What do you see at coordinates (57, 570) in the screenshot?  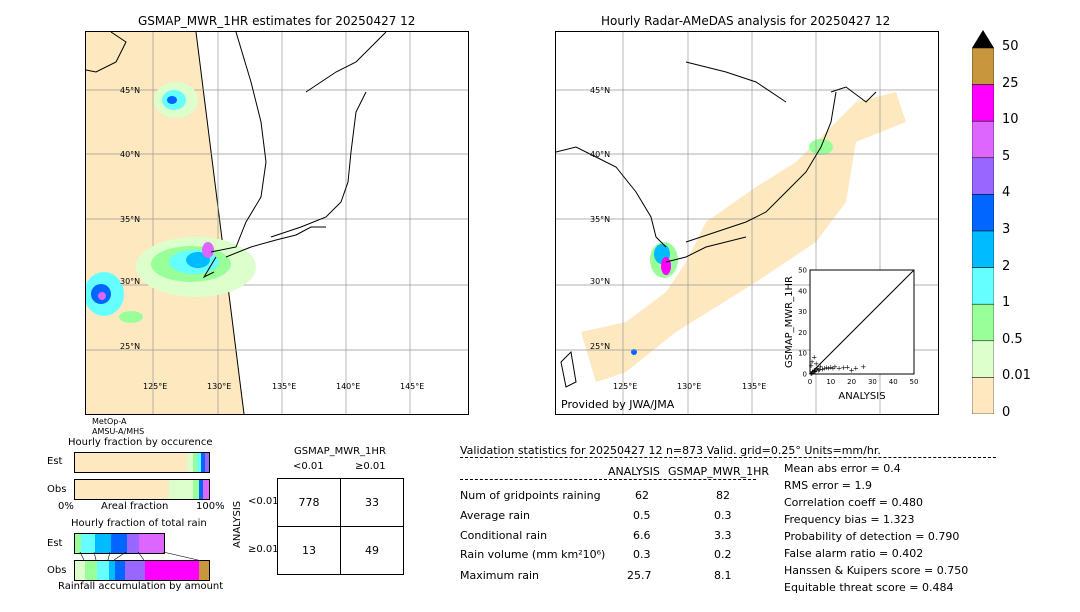 I see `total-obs-label: Obs` at bounding box center [57, 570].